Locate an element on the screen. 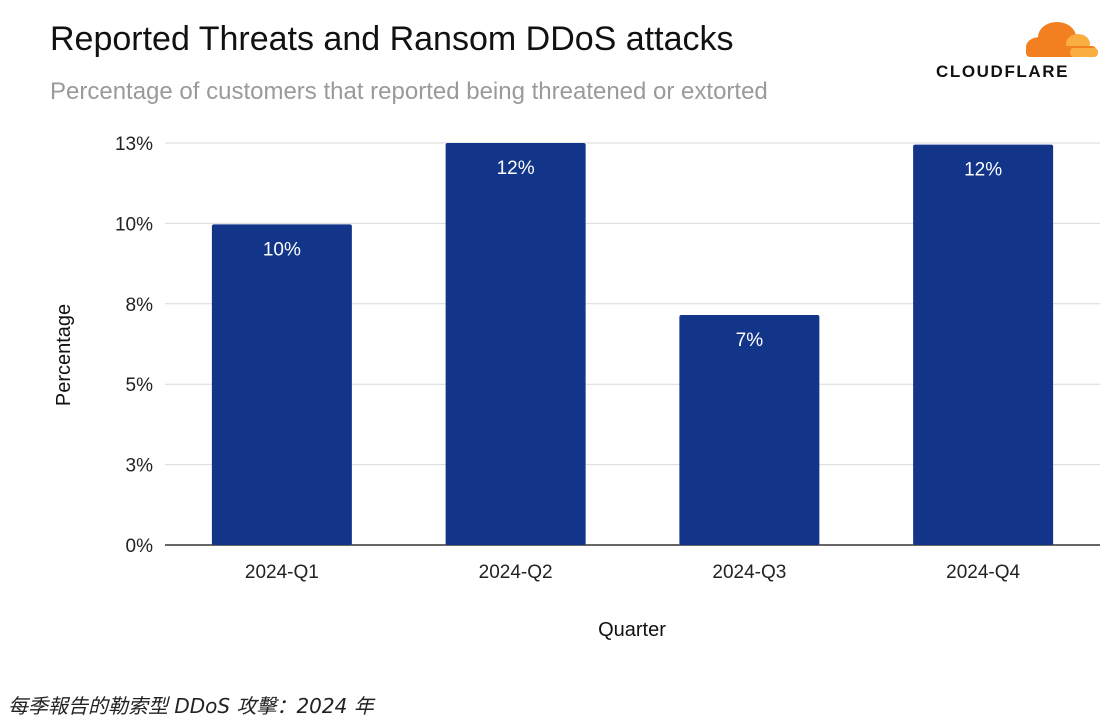 Image resolution: width=1117 pixels, height=720 pixels. y-tick-label: 3% is located at coordinates (140, 466).